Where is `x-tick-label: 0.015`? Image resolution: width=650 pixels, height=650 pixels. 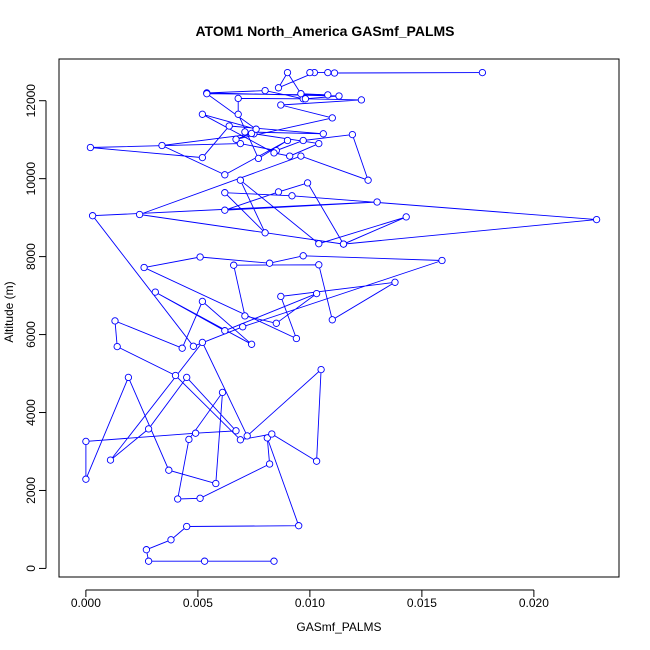
x-tick-label: 0.015 is located at coordinates (422, 603).